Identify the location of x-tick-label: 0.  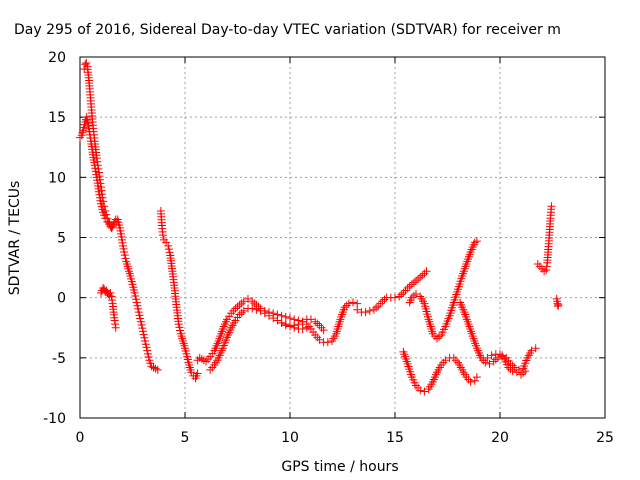
(80, 438).